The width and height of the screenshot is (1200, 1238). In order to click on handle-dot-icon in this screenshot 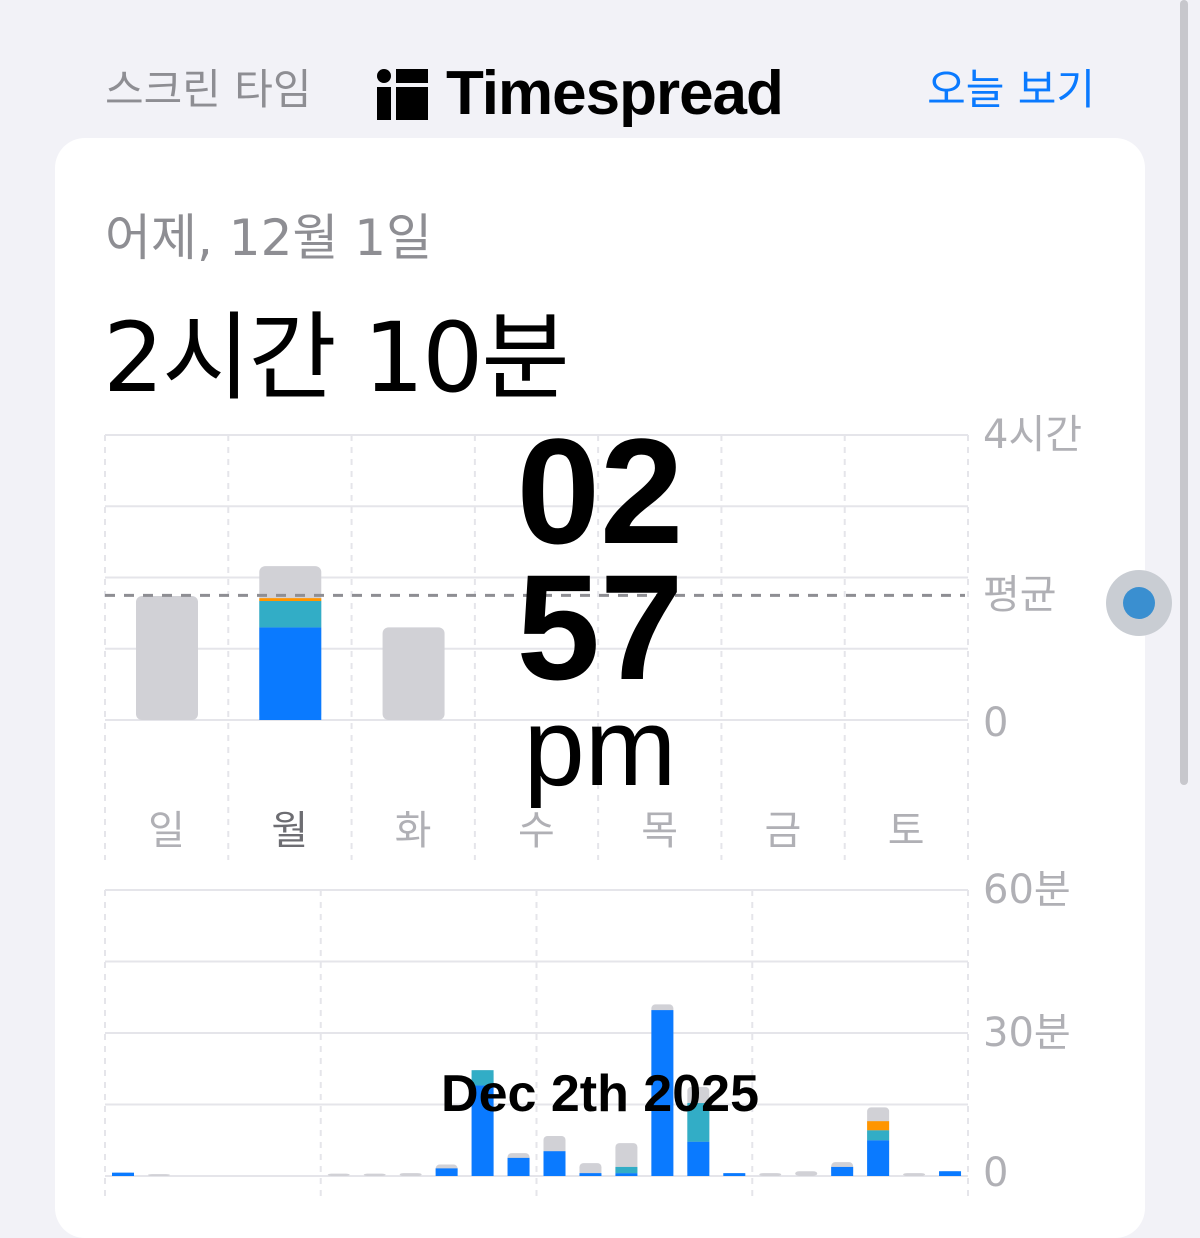, I will do `click(1139, 603)`.